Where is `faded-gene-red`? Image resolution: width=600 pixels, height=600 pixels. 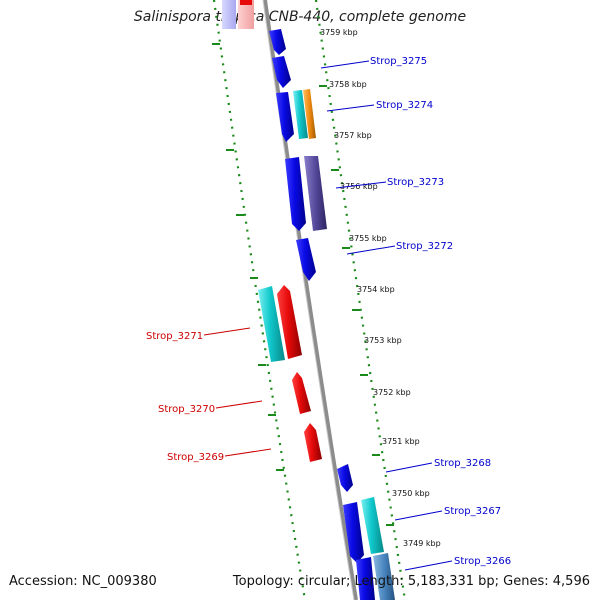
faded-gene-red is located at coordinates (246, 14).